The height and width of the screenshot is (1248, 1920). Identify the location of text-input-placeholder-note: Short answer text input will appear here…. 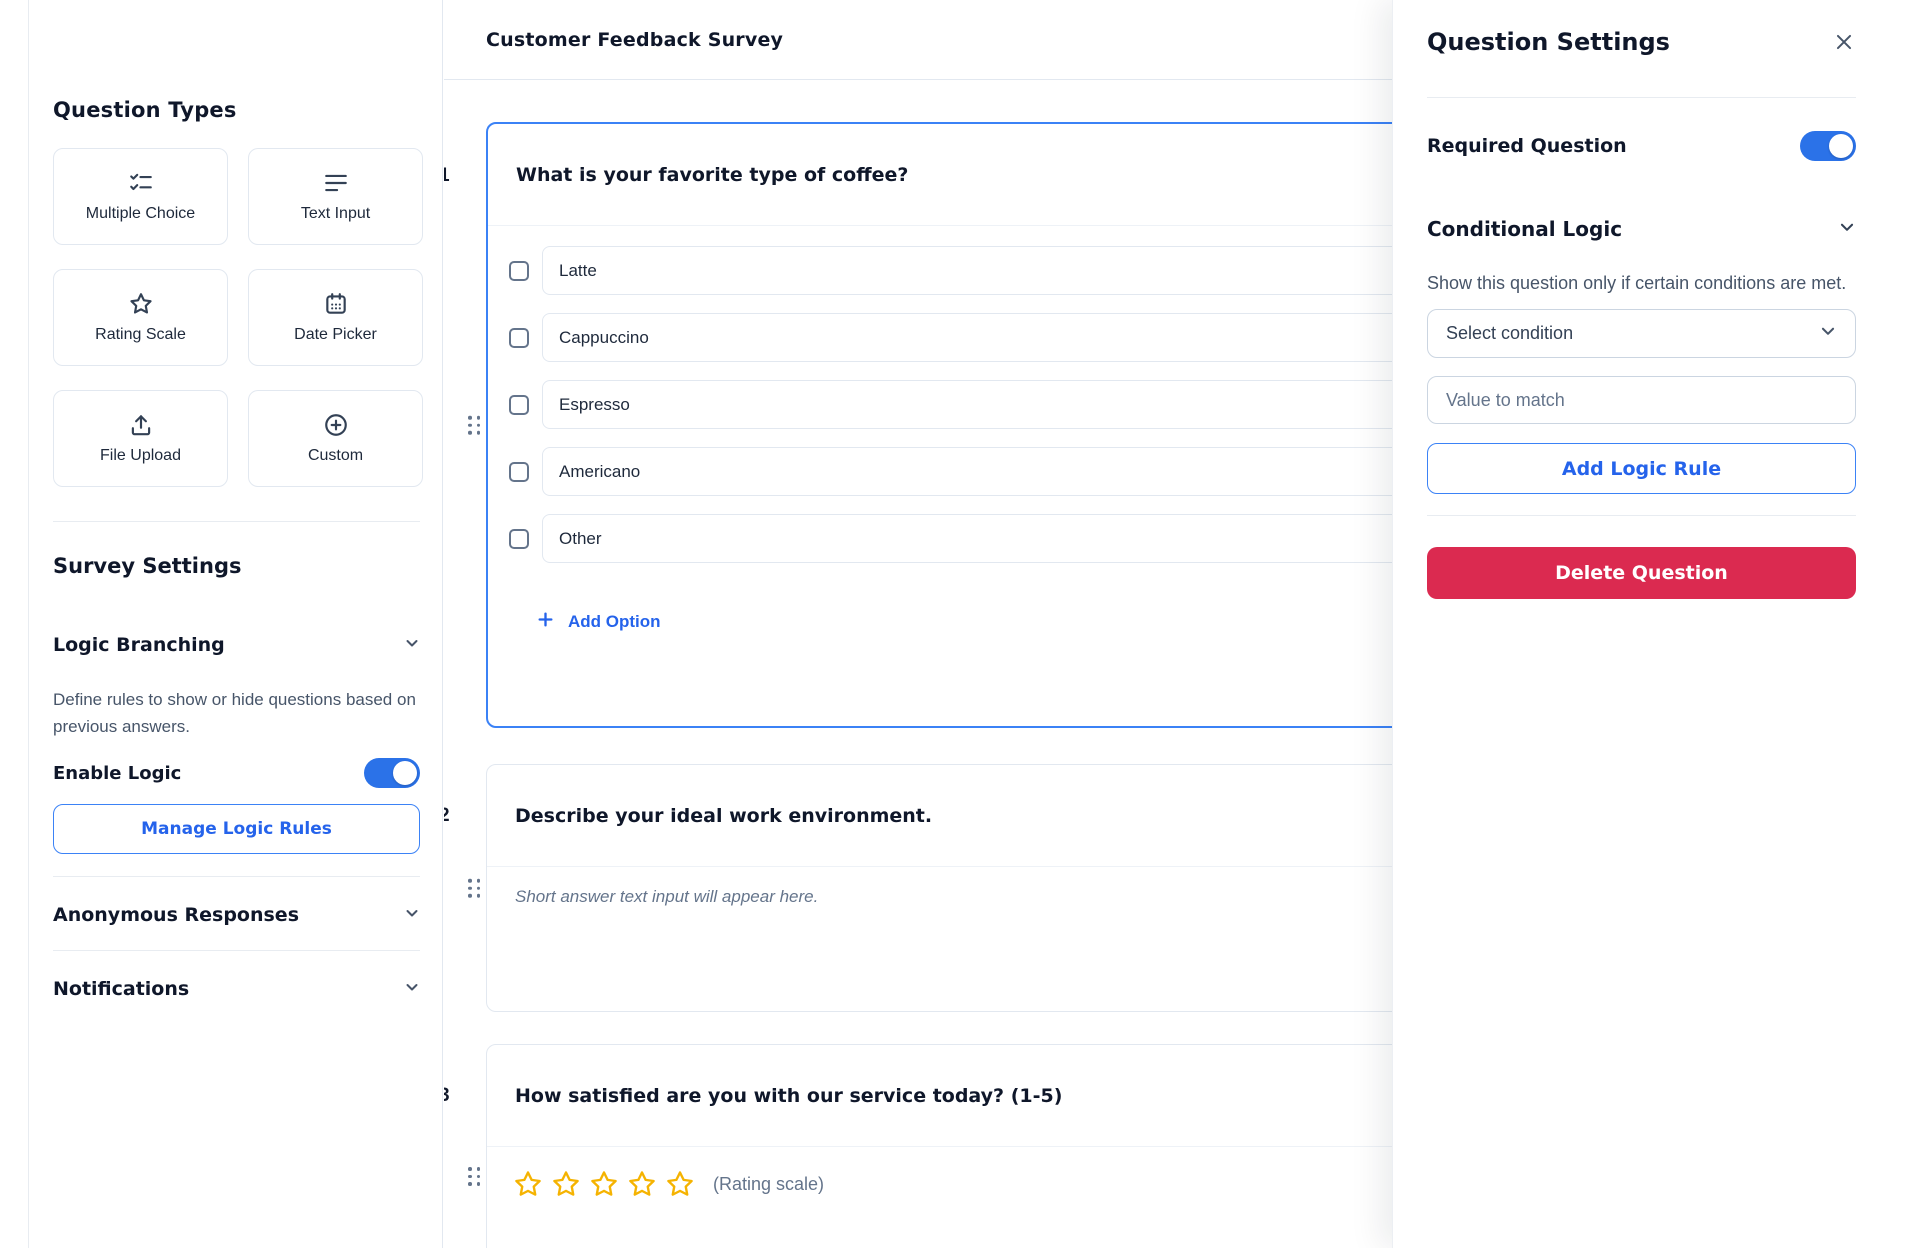
(667, 896).